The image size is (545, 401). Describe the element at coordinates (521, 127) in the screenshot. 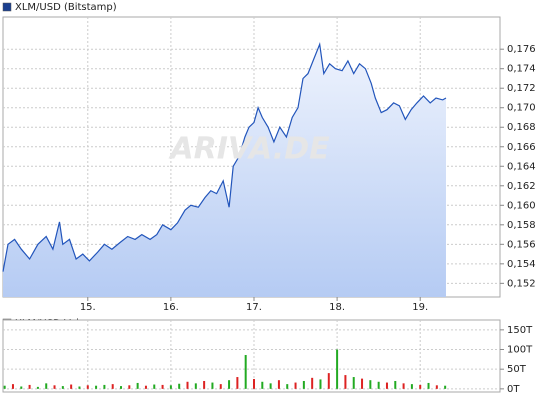

I see `y-tick-label: 0,168` at that location.